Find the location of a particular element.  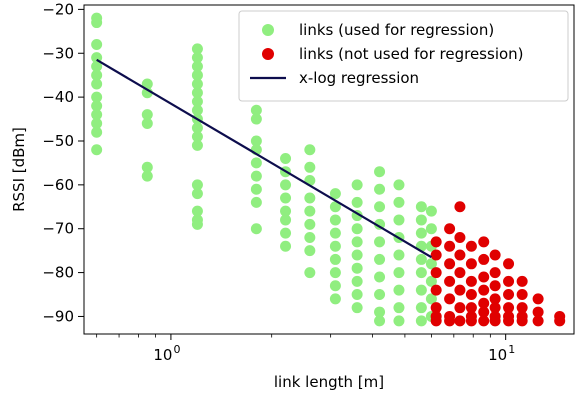

y-tick-label: −70 is located at coordinates (58, 229).